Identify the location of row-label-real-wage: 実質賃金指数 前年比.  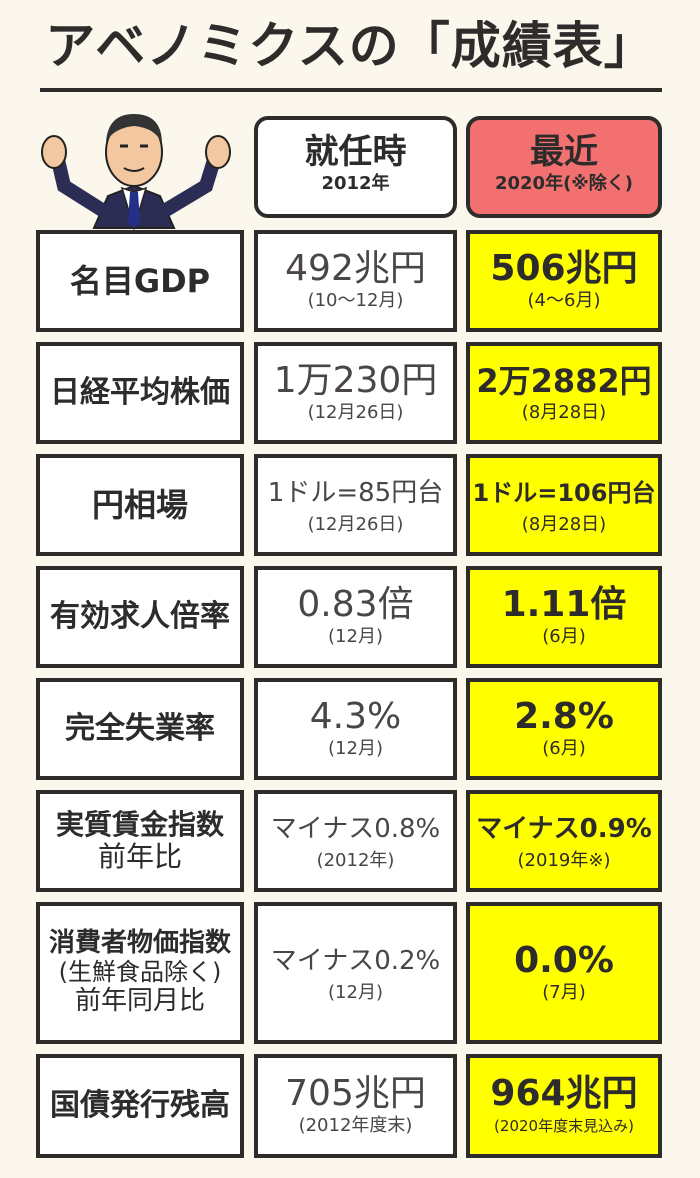
(140, 841).